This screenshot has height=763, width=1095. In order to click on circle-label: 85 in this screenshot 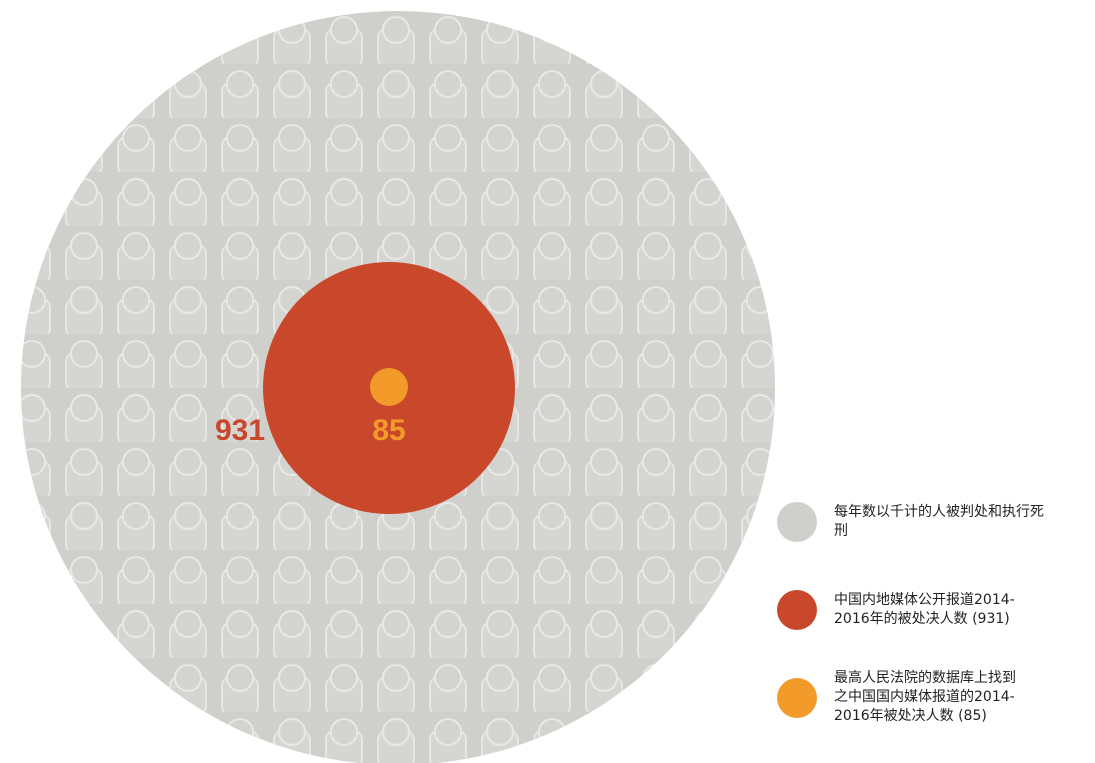, I will do `click(388, 430)`.